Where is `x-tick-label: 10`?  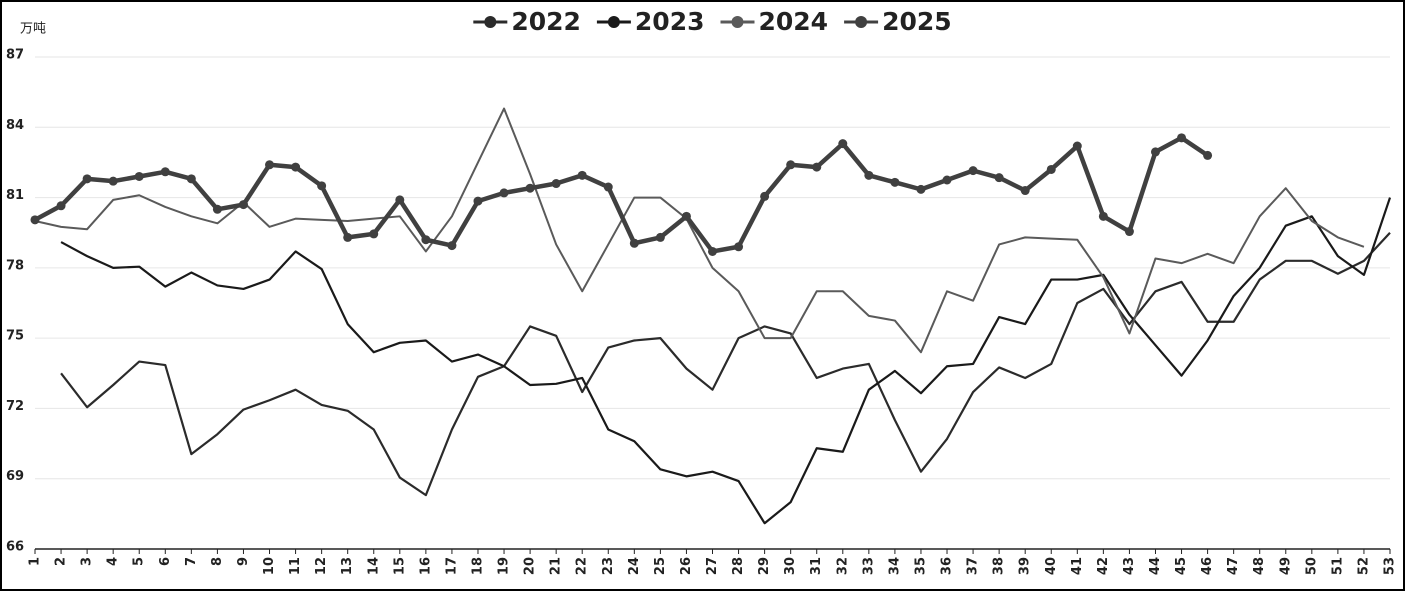 x-tick-label: 10 is located at coordinates (269, 566).